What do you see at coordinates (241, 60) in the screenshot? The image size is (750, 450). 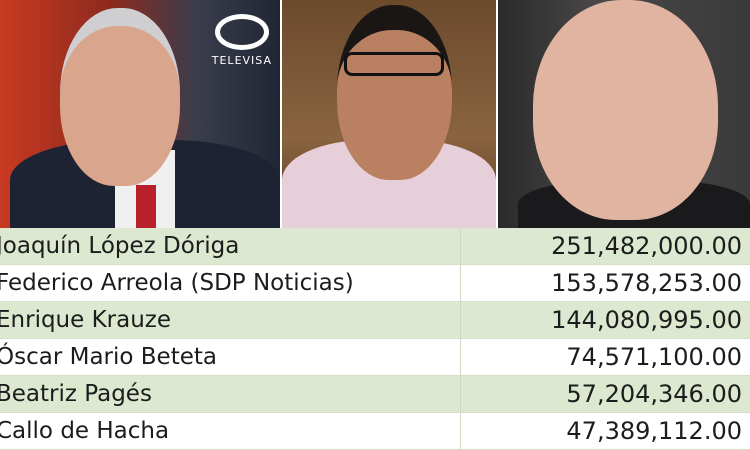 I see `logo-text: TELEVISA` at bounding box center [241, 60].